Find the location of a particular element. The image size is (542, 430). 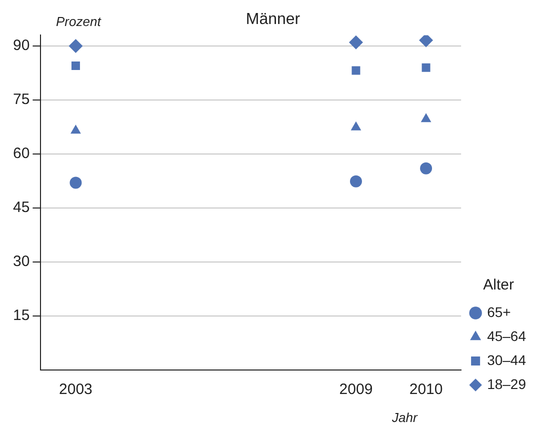

y-tick-label: 15 is located at coordinates (21, 315).